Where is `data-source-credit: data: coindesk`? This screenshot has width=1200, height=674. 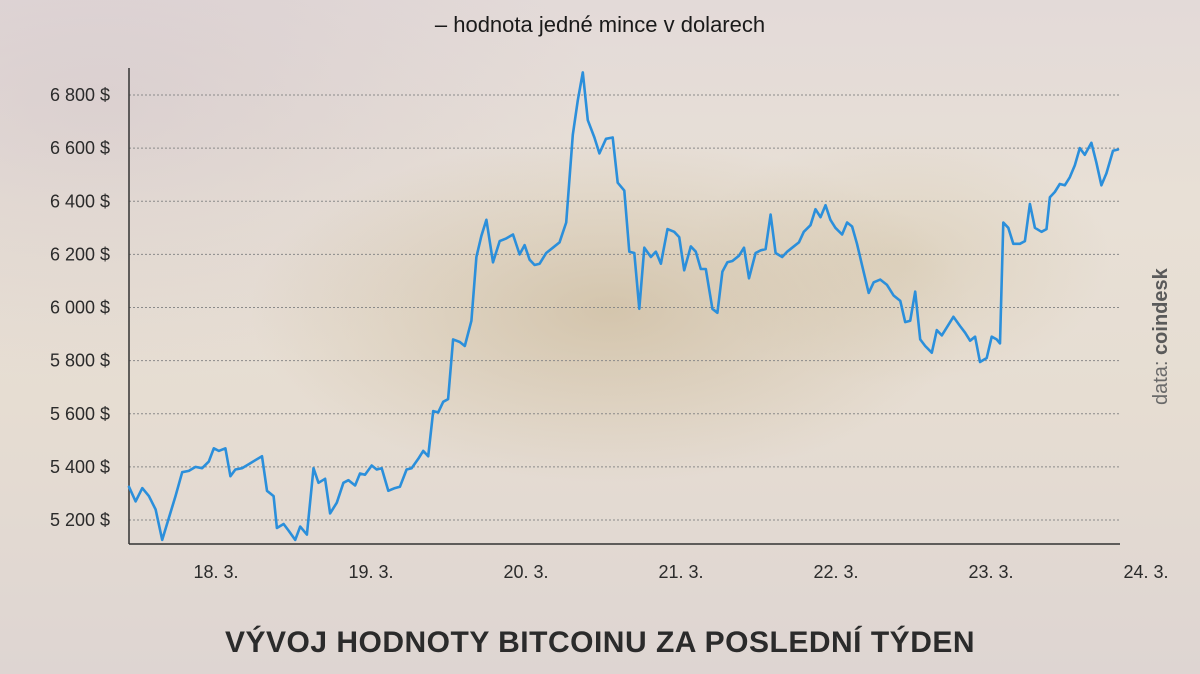 data-source-credit: data: coindesk is located at coordinates (1164, 330).